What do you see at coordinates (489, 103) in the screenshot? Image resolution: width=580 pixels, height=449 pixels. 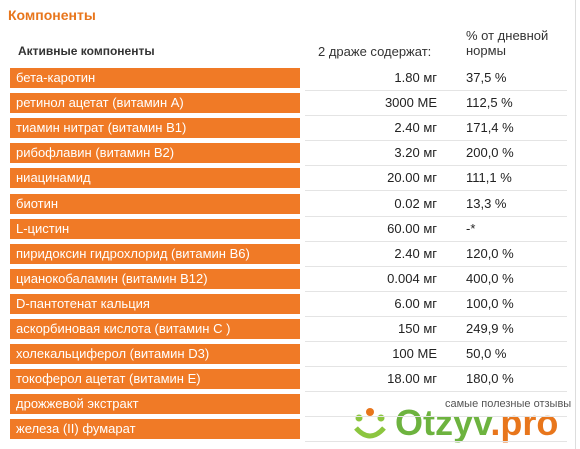 I see `daily-percent: 112,5 %` at bounding box center [489, 103].